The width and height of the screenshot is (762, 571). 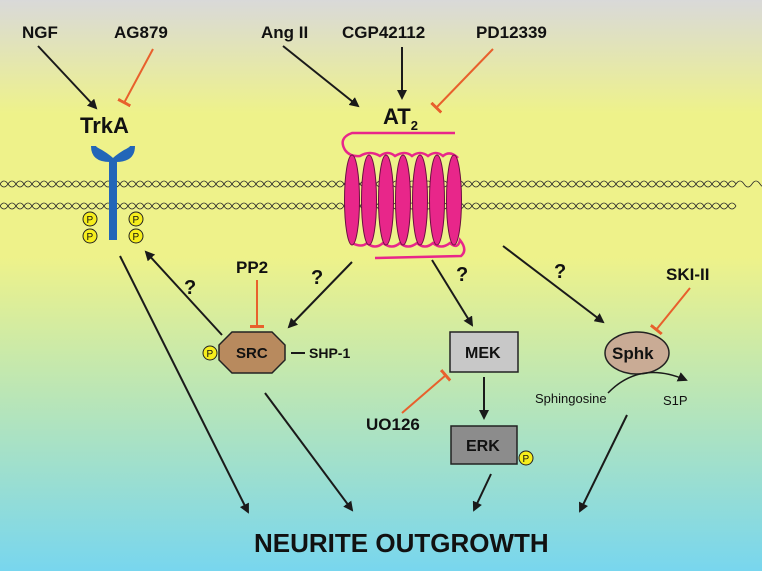 I want to click on ngf-label: NGF, so click(x=40, y=32).